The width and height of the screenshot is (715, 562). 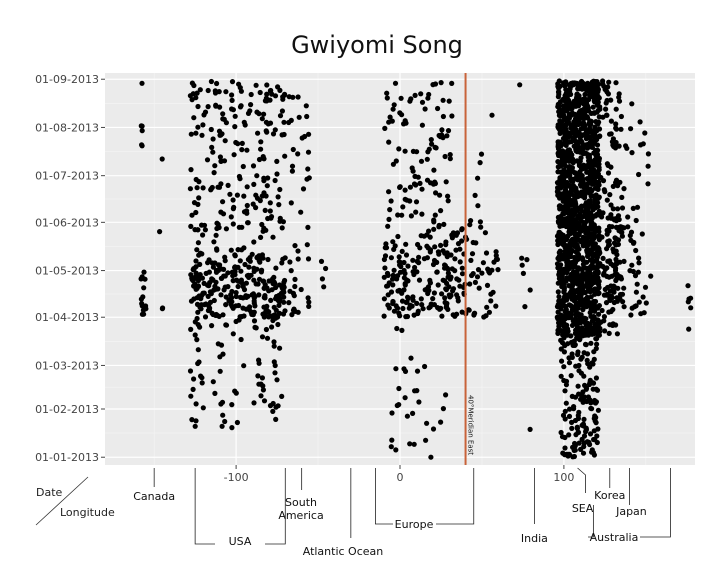 What do you see at coordinates (471, 425) in the screenshot?
I see `reference-line-label: 40°Meridian East` at bounding box center [471, 425].